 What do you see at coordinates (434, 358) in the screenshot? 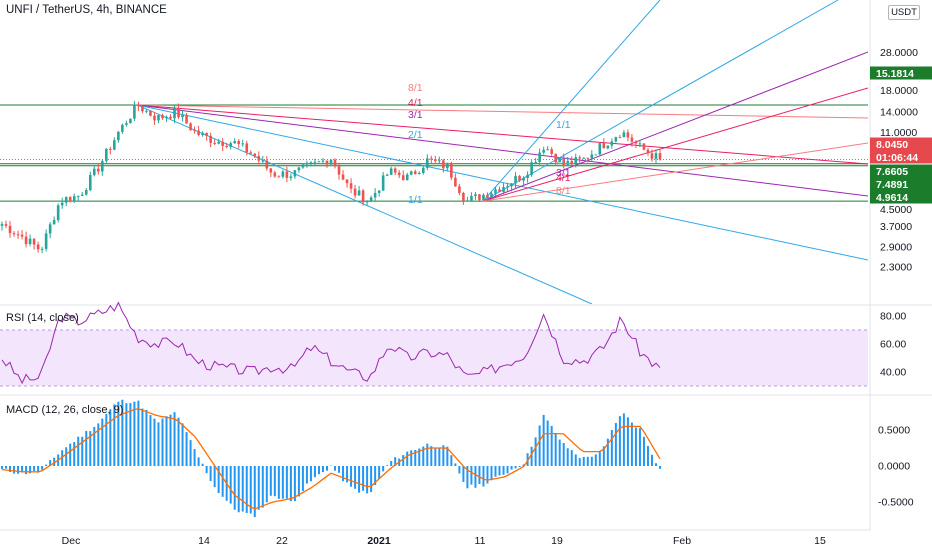
I see `rsi-band` at bounding box center [434, 358].